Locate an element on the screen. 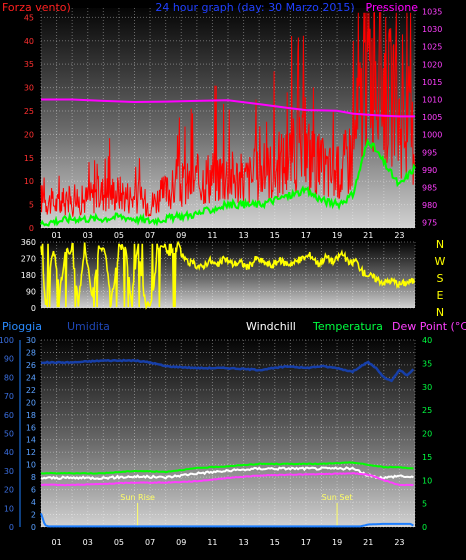 The width and height of the screenshot is (466, 560). pressure-tick-label: 980 is located at coordinates (429, 205).